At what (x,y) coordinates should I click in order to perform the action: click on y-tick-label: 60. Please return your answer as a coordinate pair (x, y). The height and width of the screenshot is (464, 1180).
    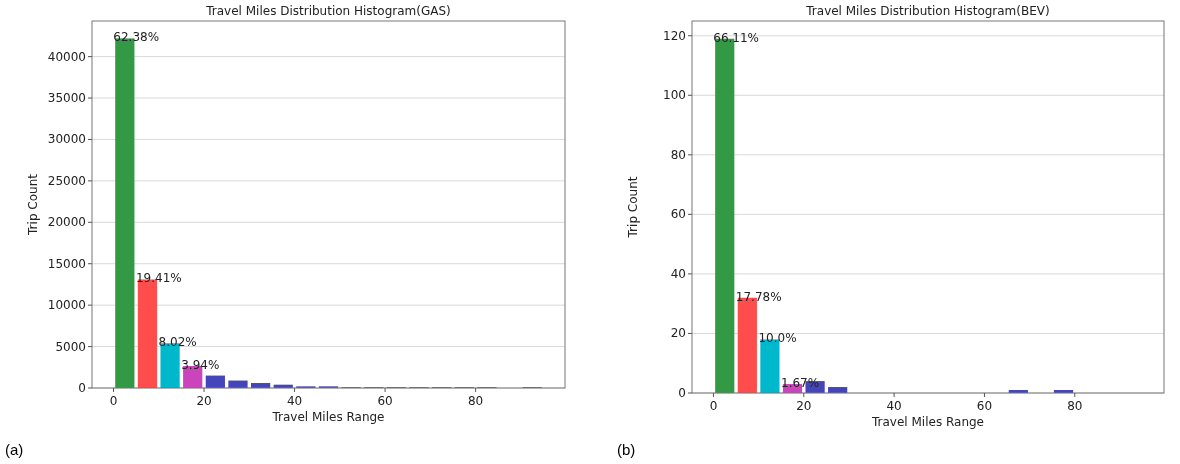
    Looking at the image, I should click on (678, 214).